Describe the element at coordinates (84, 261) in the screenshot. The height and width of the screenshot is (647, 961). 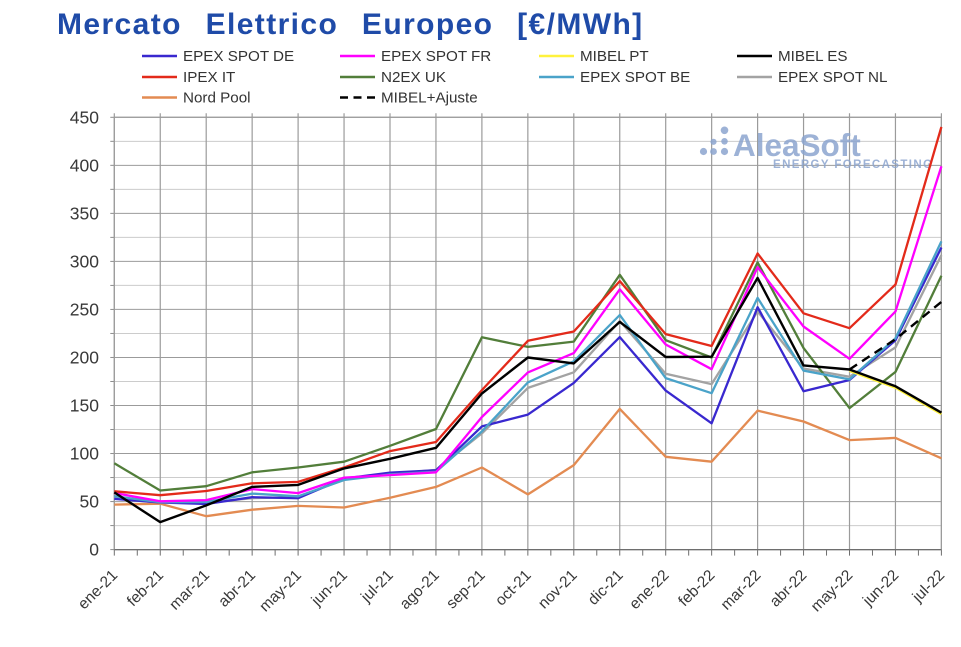
I see `svg-text: 300` at that location.